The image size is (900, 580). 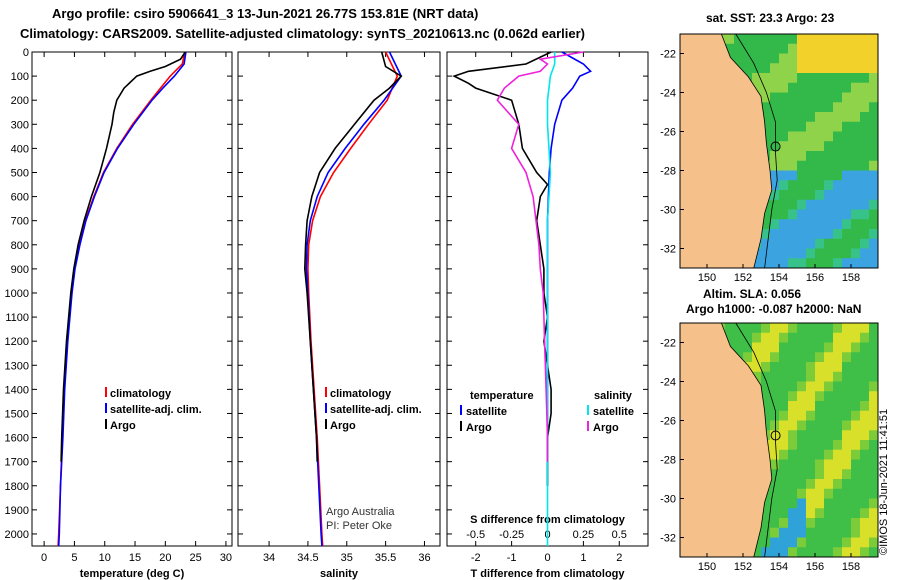 I want to click on x-tick-label: 0, so click(x=547, y=558).